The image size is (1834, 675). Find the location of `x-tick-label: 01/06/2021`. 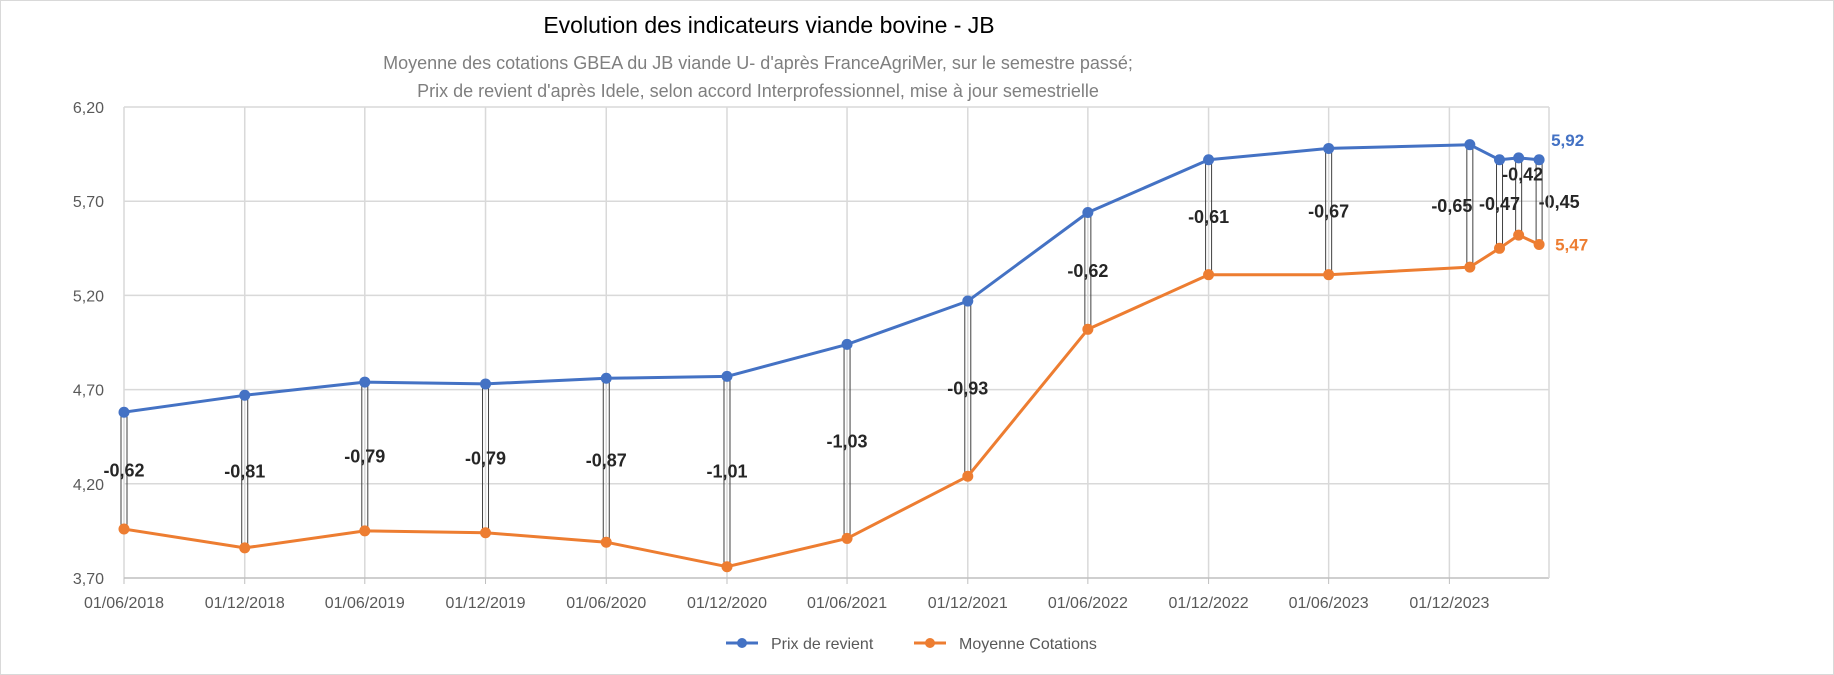

x-tick-label: 01/06/2021 is located at coordinates (847, 603).